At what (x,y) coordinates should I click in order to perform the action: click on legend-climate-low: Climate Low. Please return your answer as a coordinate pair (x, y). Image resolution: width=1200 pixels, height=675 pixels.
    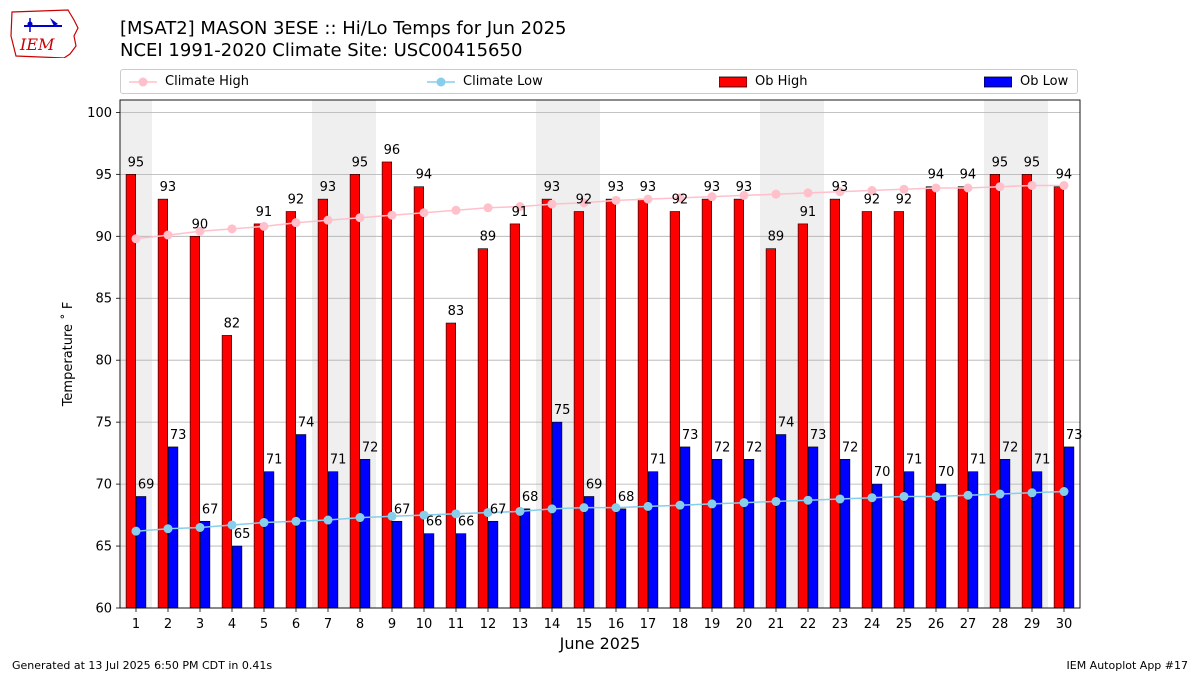
    Looking at the image, I should click on (485, 81).